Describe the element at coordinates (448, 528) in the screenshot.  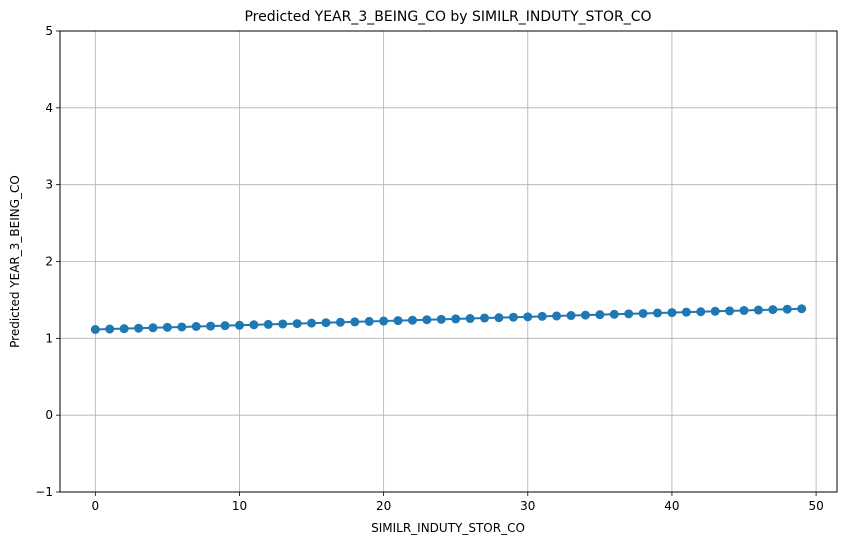
I see `x-axis-title: SIMILR_INDUTY_STOR_CO` at that location.